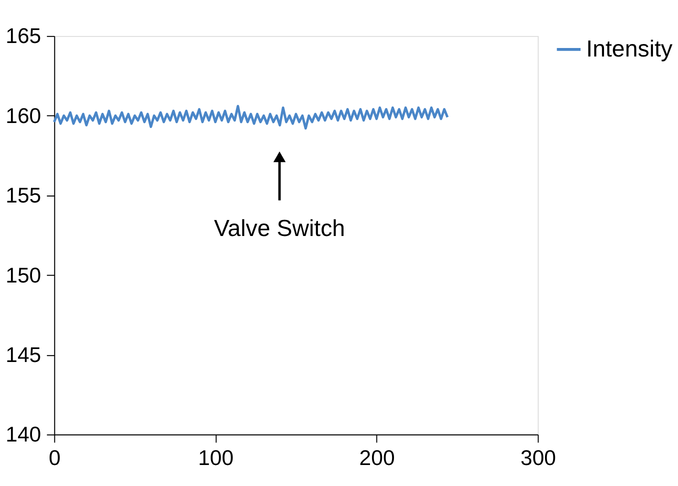  I want to click on annotation: Valve Switch, so click(280, 228).